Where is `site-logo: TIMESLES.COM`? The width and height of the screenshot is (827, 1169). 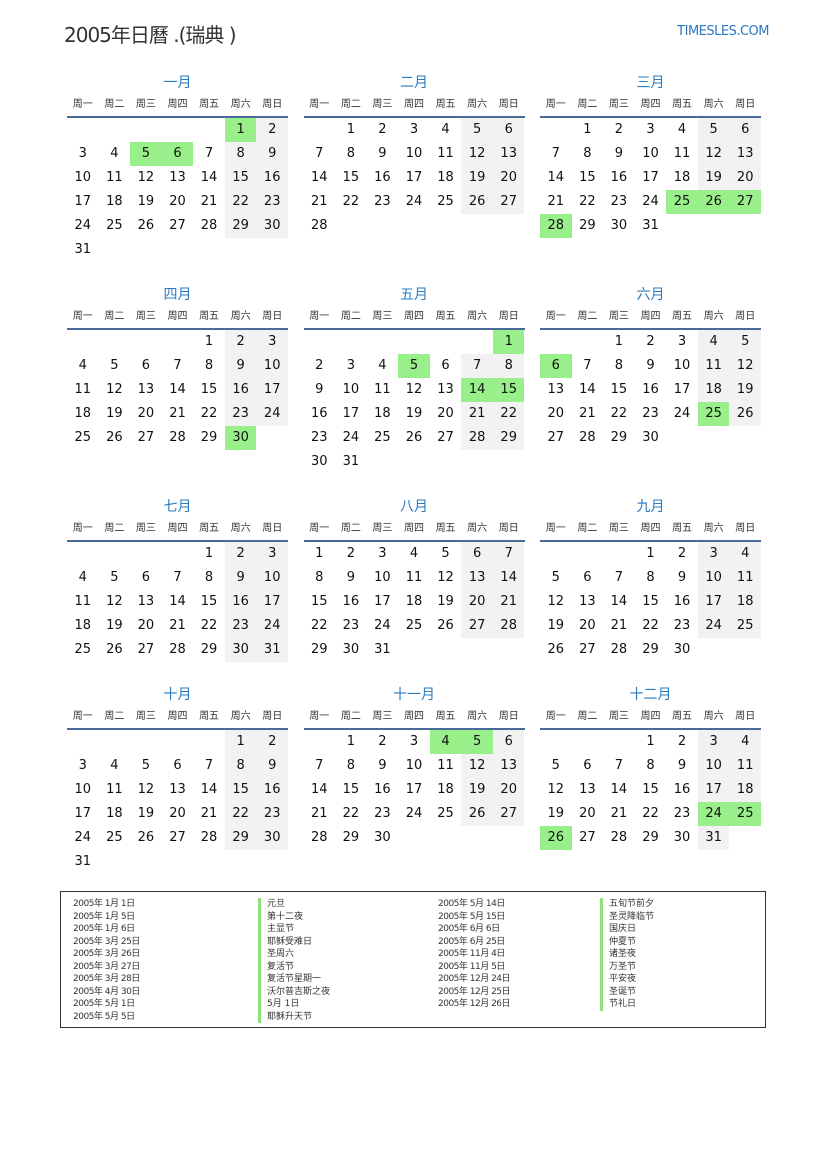 site-logo: TIMESLES.COM is located at coordinates (723, 31).